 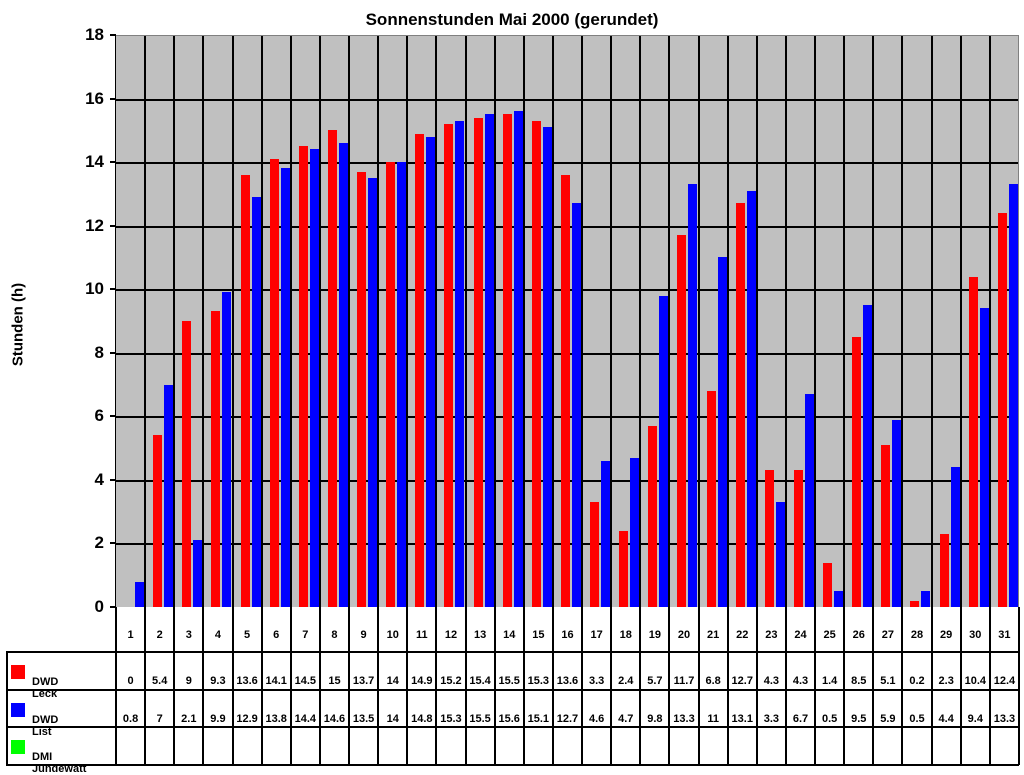 I want to click on table-value: 6.7, so click(x=800, y=719).